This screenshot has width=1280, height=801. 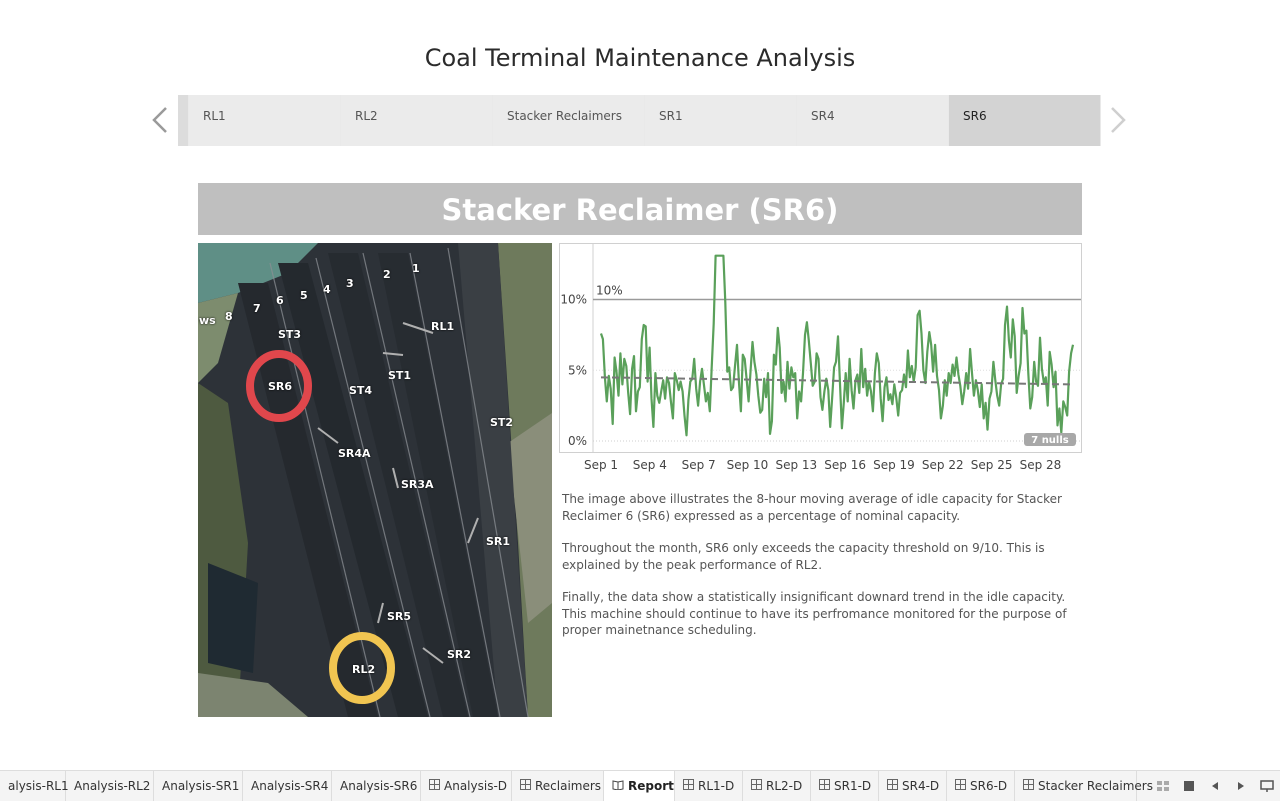 I want to click on story-point-tab: RL1, so click(x=264, y=120).